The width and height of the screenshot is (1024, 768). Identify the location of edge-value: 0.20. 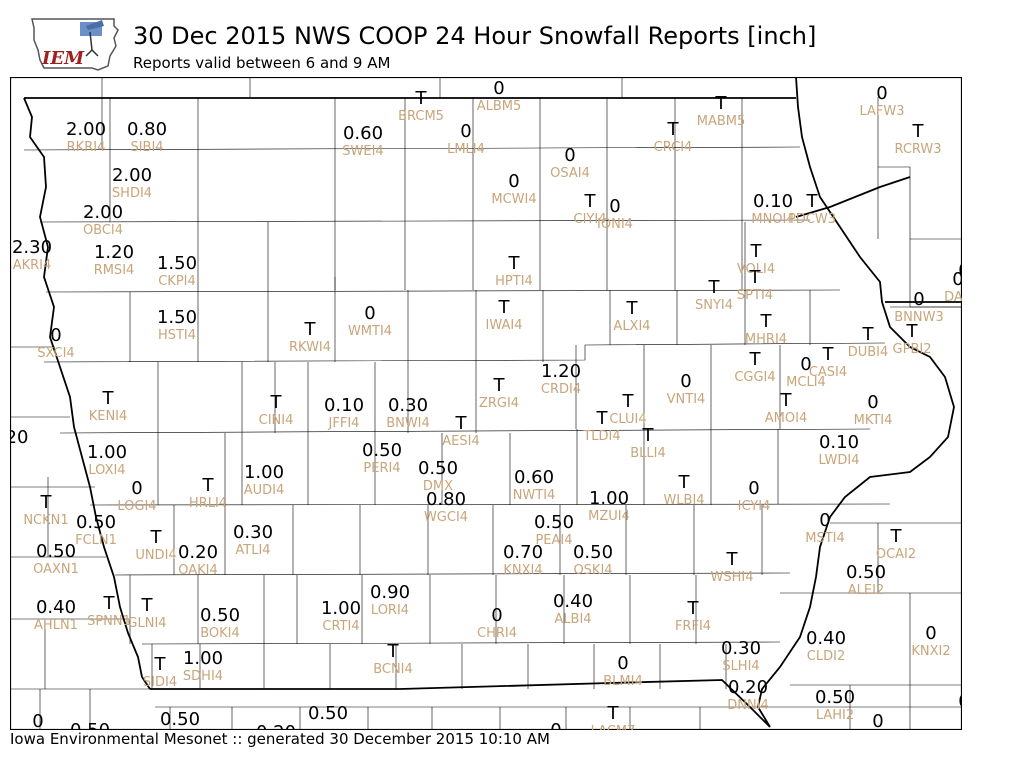
(276, 726).